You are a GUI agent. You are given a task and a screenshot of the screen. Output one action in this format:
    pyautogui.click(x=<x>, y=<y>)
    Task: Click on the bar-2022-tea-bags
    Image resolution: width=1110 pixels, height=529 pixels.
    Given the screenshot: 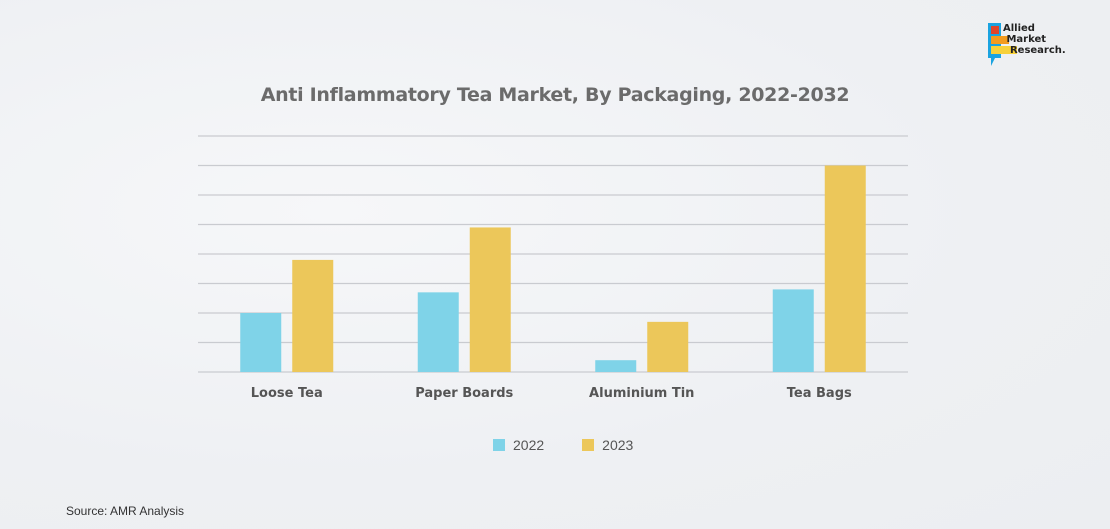 What is the action you would take?
    pyautogui.click(x=793, y=330)
    